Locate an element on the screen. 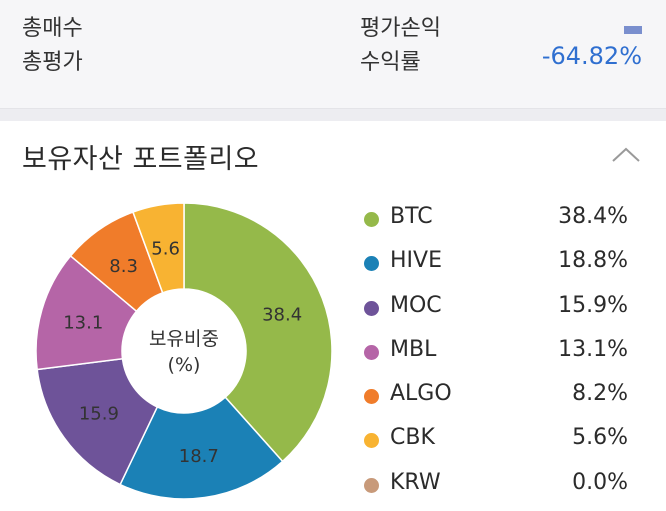  donut-center-unit: (%) is located at coordinates (184, 365).